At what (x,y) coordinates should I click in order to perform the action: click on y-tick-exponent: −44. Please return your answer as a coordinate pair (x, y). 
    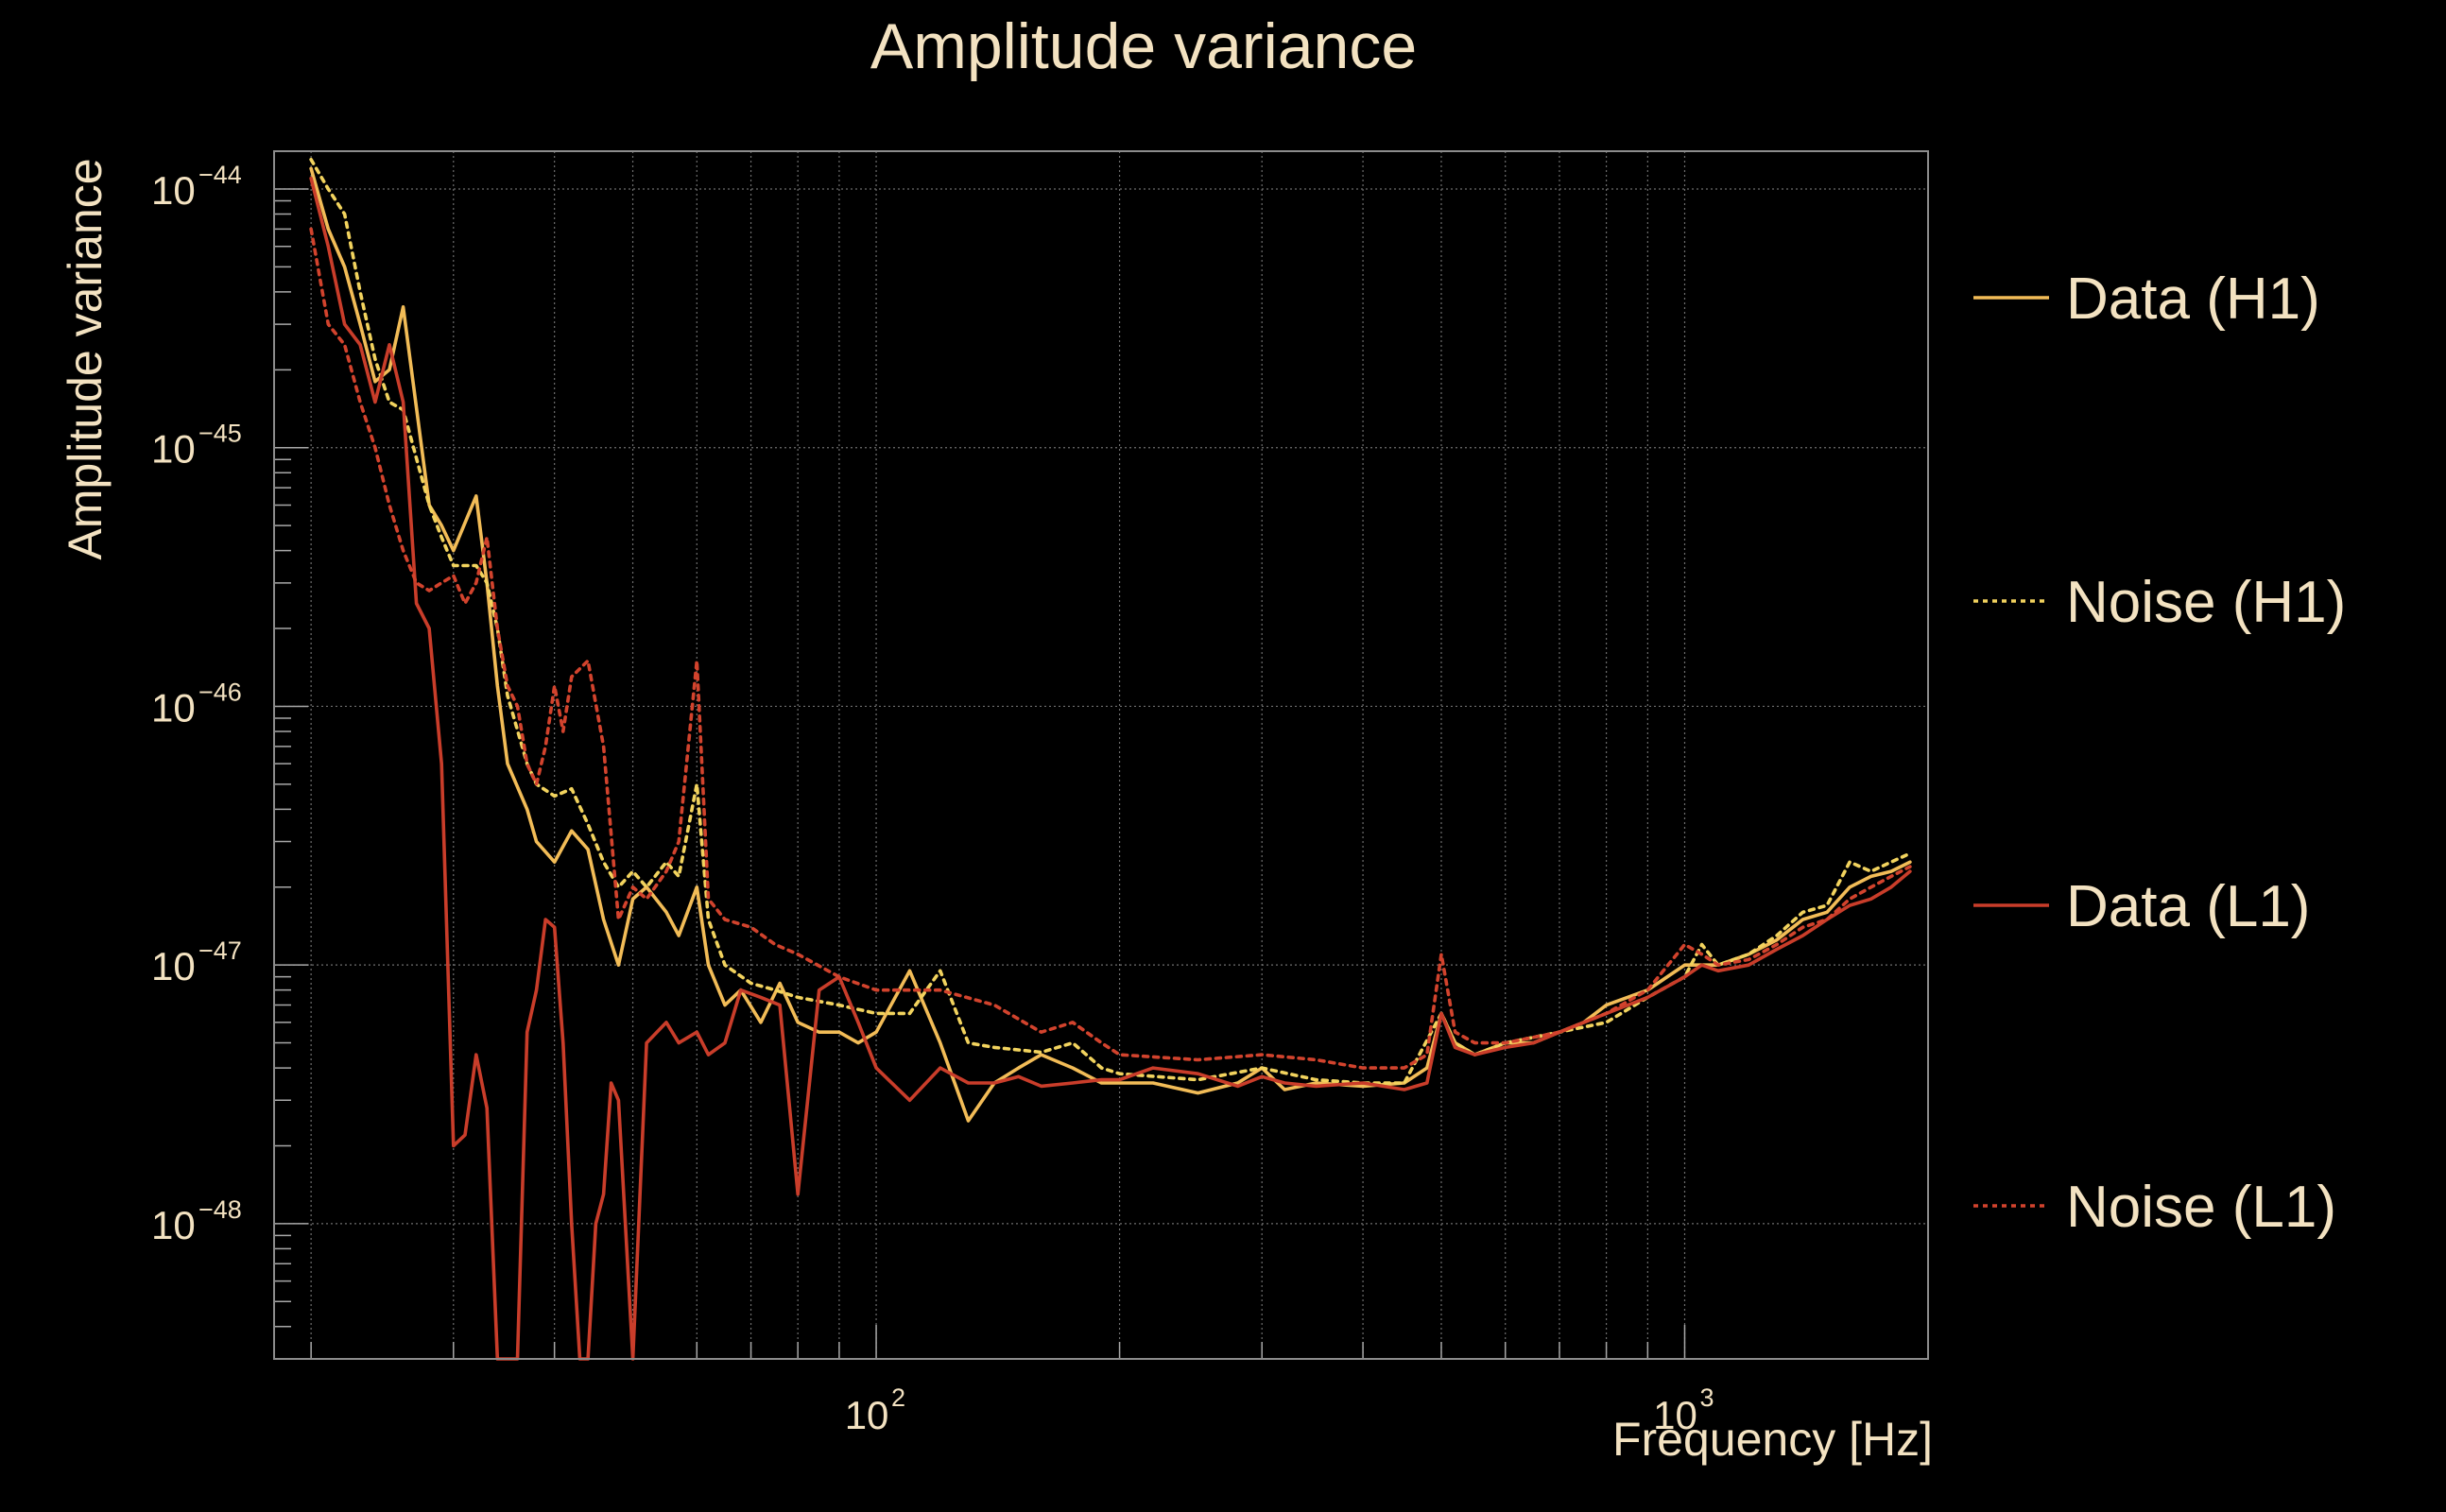
    Looking at the image, I should click on (220, 175).